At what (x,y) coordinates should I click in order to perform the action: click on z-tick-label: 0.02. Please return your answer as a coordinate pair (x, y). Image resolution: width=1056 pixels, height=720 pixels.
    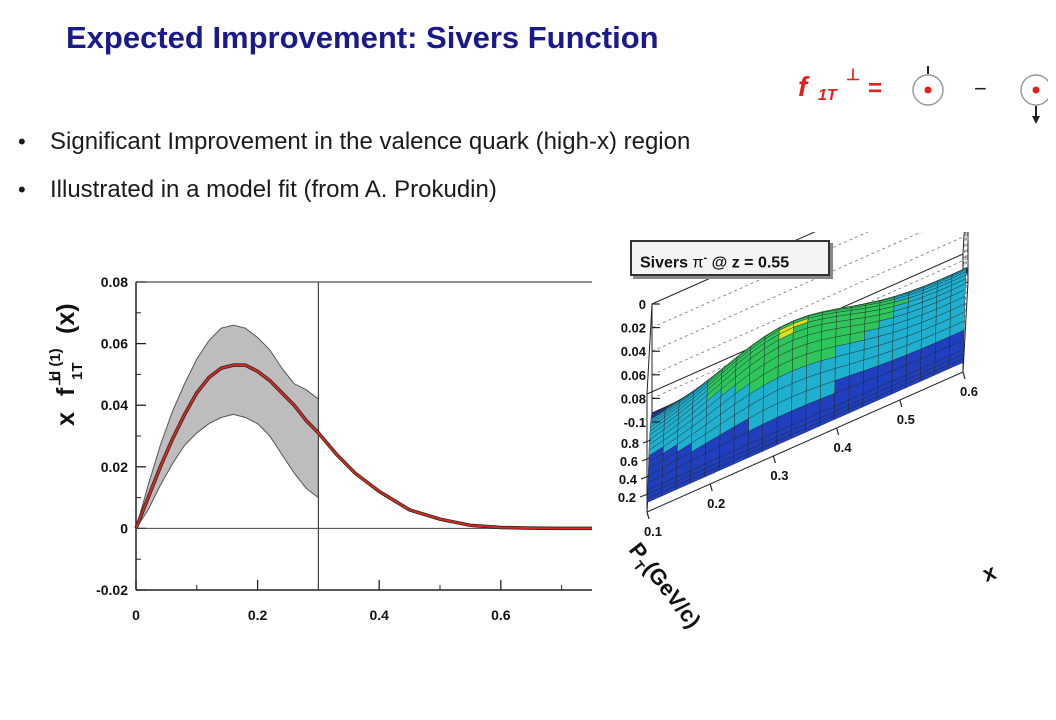
    Looking at the image, I should click on (633, 328).